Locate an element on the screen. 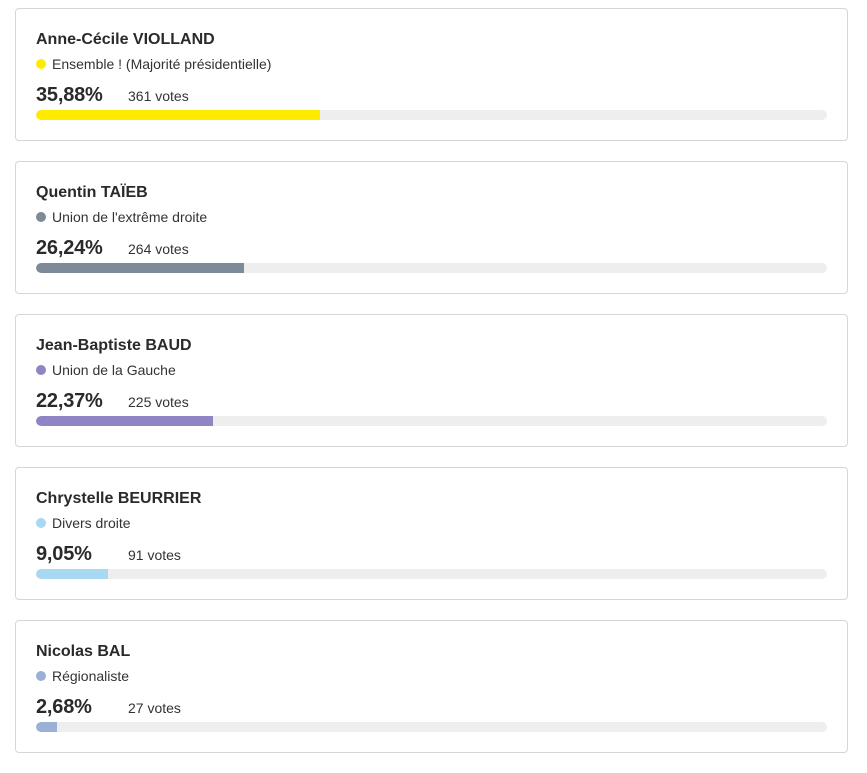 The height and width of the screenshot is (773, 867). party-label: Divers droite is located at coordinates (91, 523).